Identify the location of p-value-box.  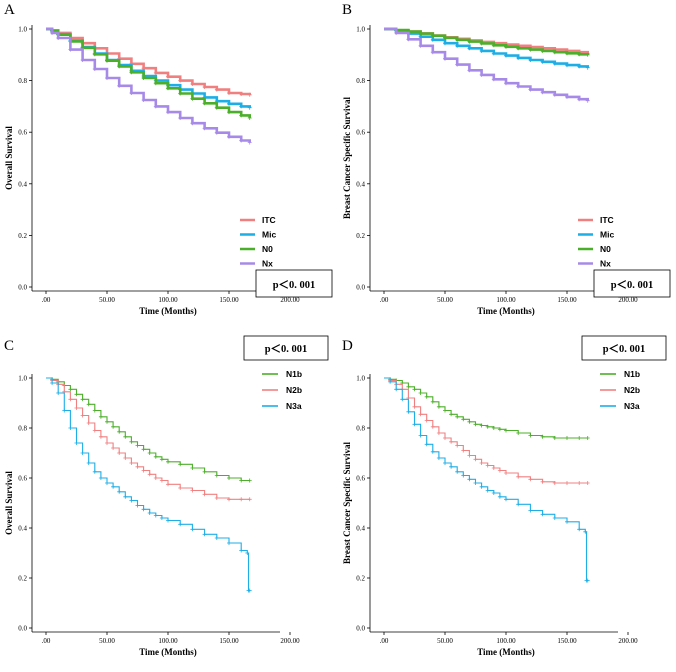
(624, 348).